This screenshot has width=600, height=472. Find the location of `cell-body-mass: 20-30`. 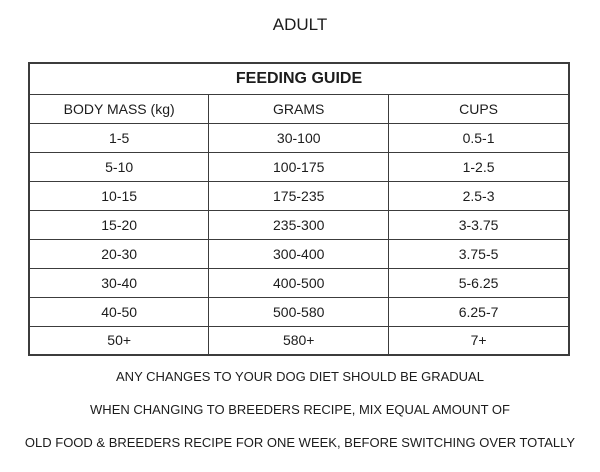

cell-body-mass: 20-30 is located at coordinates (119, 253).